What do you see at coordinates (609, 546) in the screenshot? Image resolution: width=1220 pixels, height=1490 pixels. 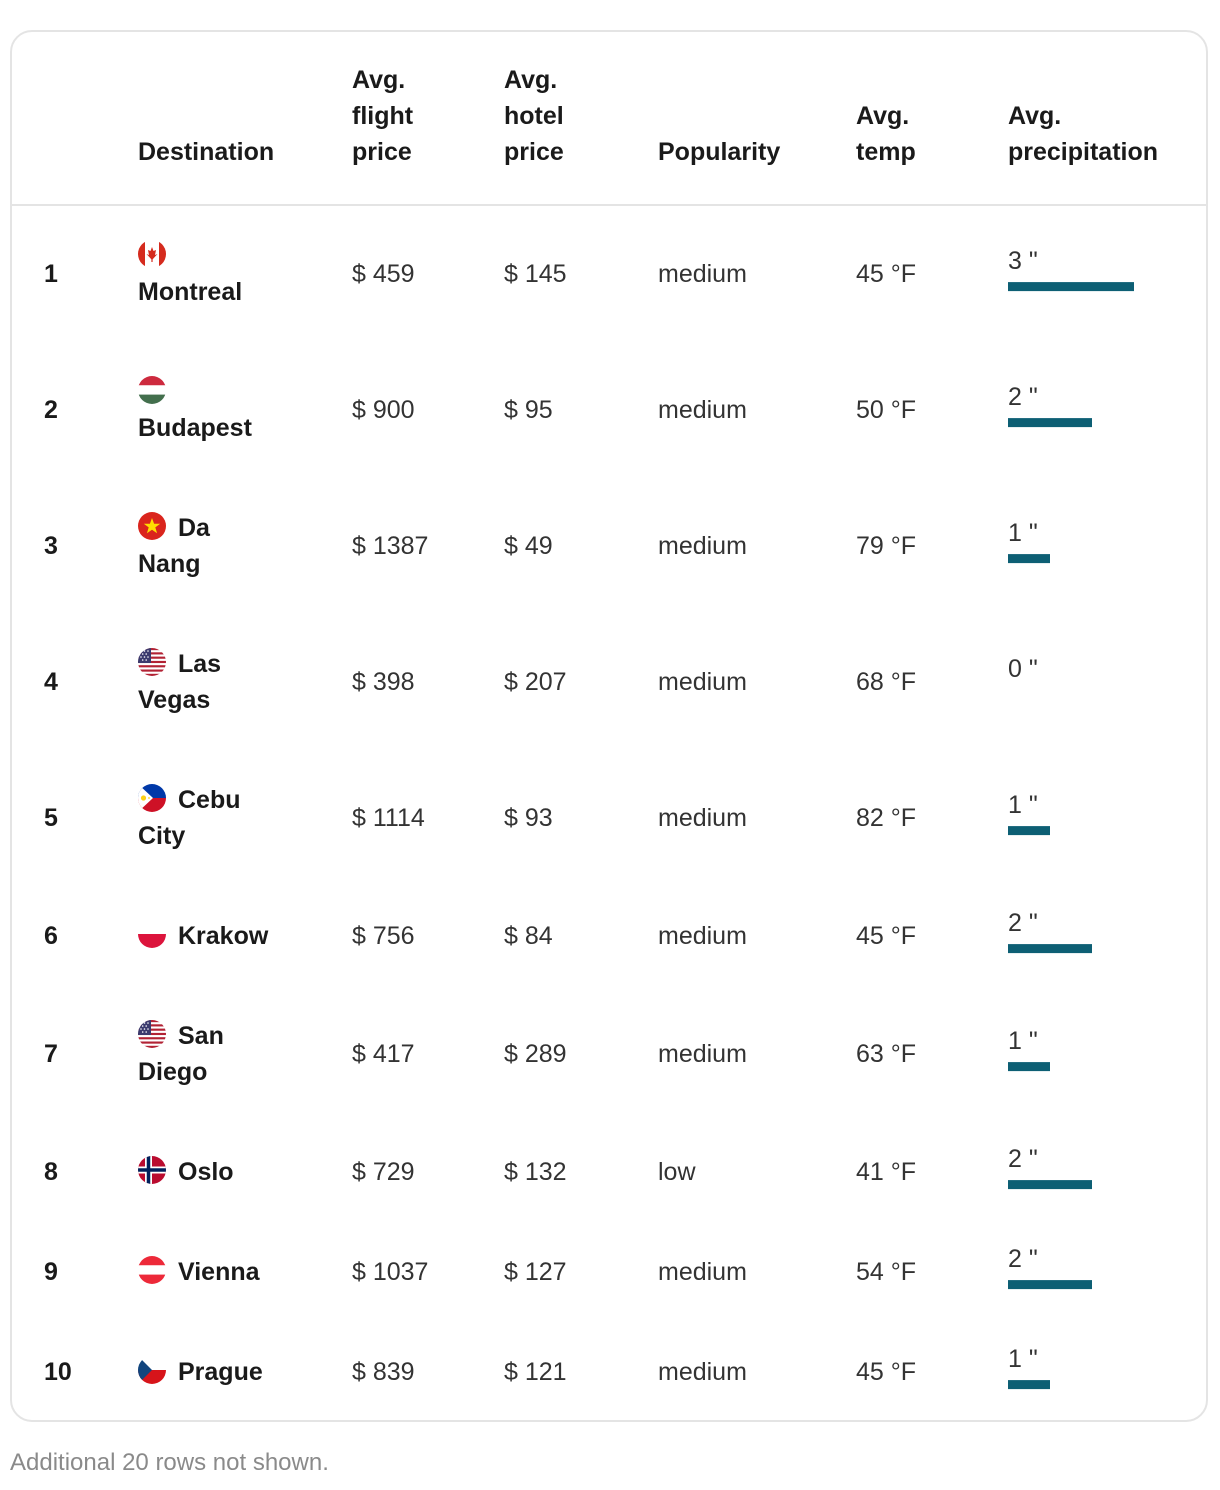 I see `table-row: 3 Da Nang $ 1387 $ 49 medium 79 °F 1 "` at bounding box center [609, 546].